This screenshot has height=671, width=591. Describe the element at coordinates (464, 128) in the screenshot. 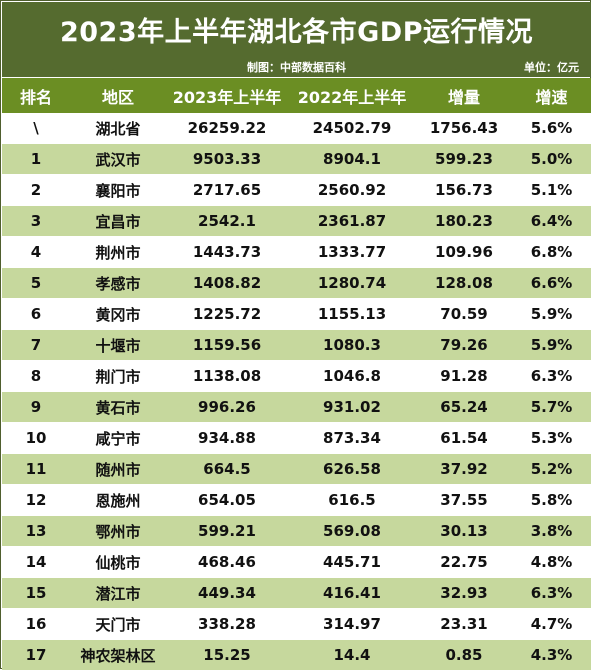

I see `cell-increase: 1756.43` at that location.